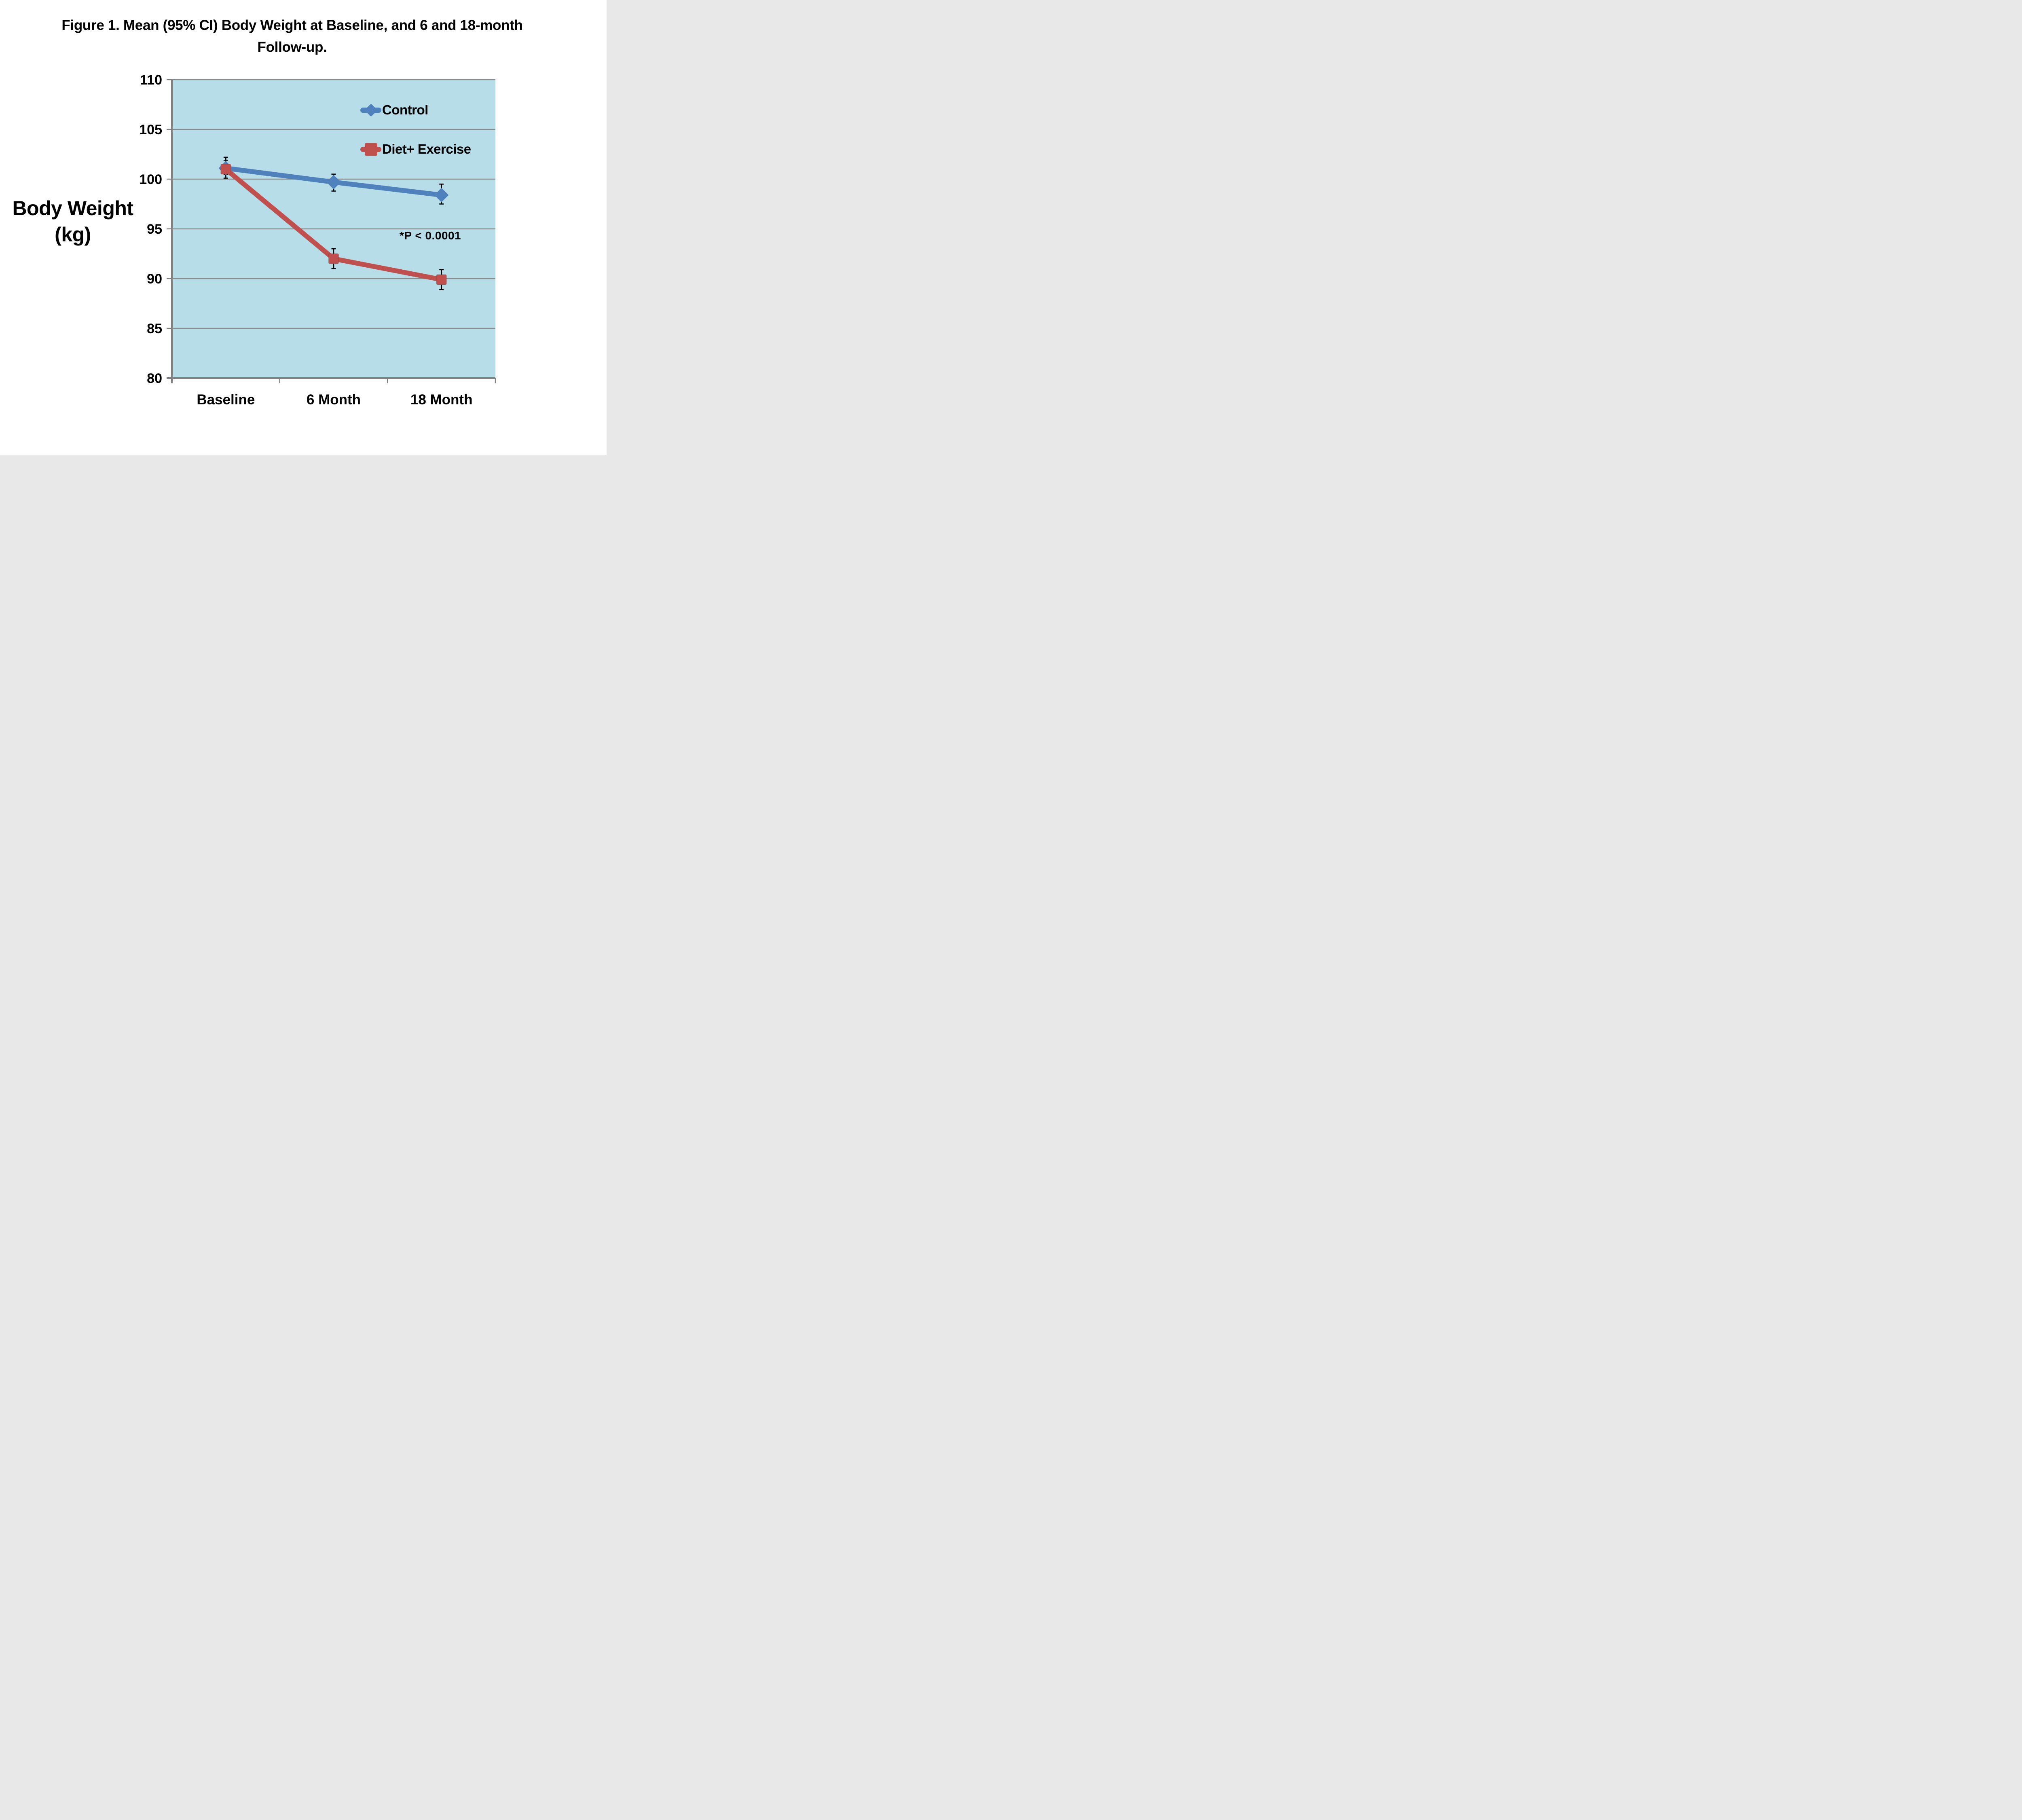 This screenshot has width=2022, height=1820. Describe the element at coordinates (317, 240) in the screenshot. I see `chart-plot: 110 105 100 95 90 85 80 Baseline 6 Month 18 Month` at that location.